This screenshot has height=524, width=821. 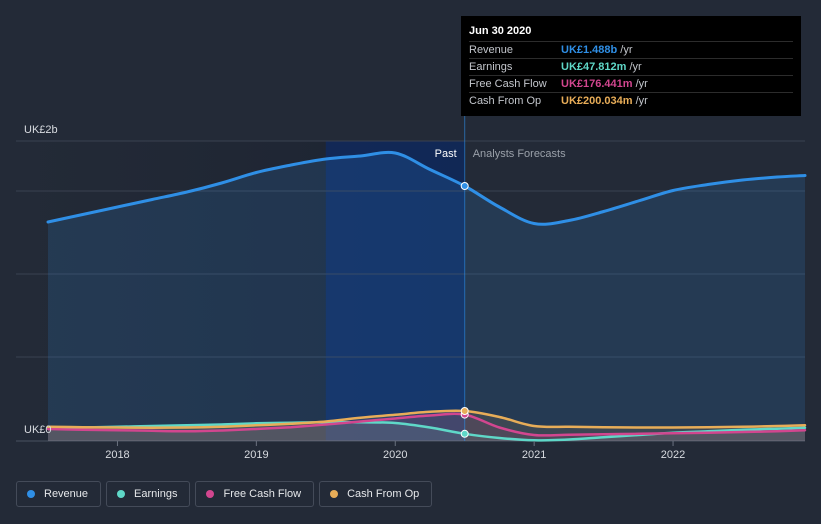 What do you see at coordinates (505, 101) in the screenshot?
I see `tooltip-label: Cash From Op` at bounding box center [505, 101].